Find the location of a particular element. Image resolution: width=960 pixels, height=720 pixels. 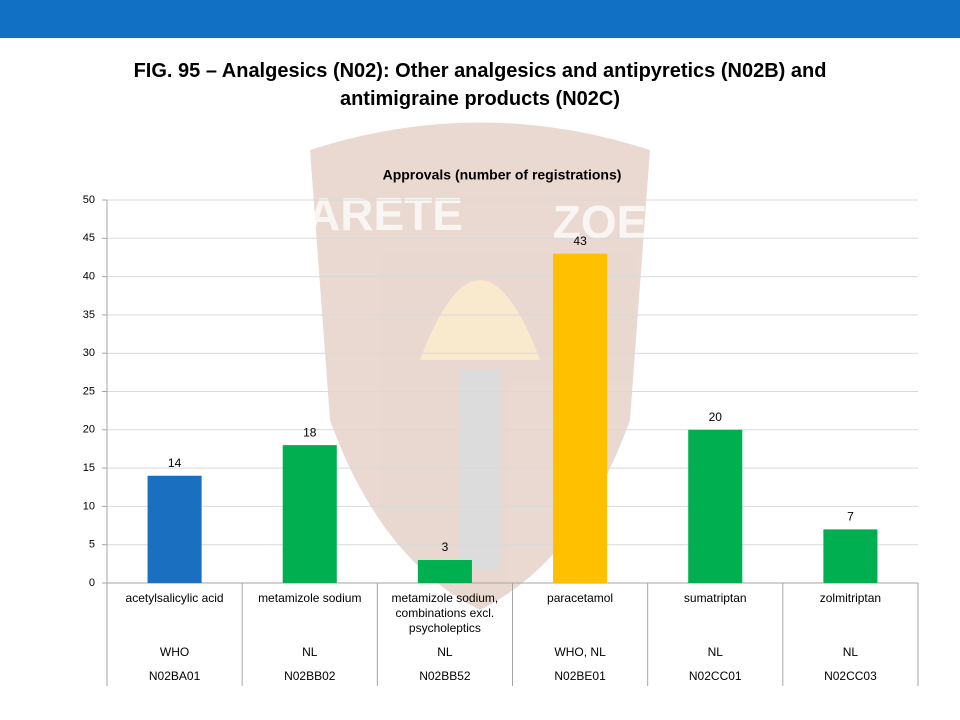

x-tick-label: metamizole sodium is located at coordinates (309, 598).